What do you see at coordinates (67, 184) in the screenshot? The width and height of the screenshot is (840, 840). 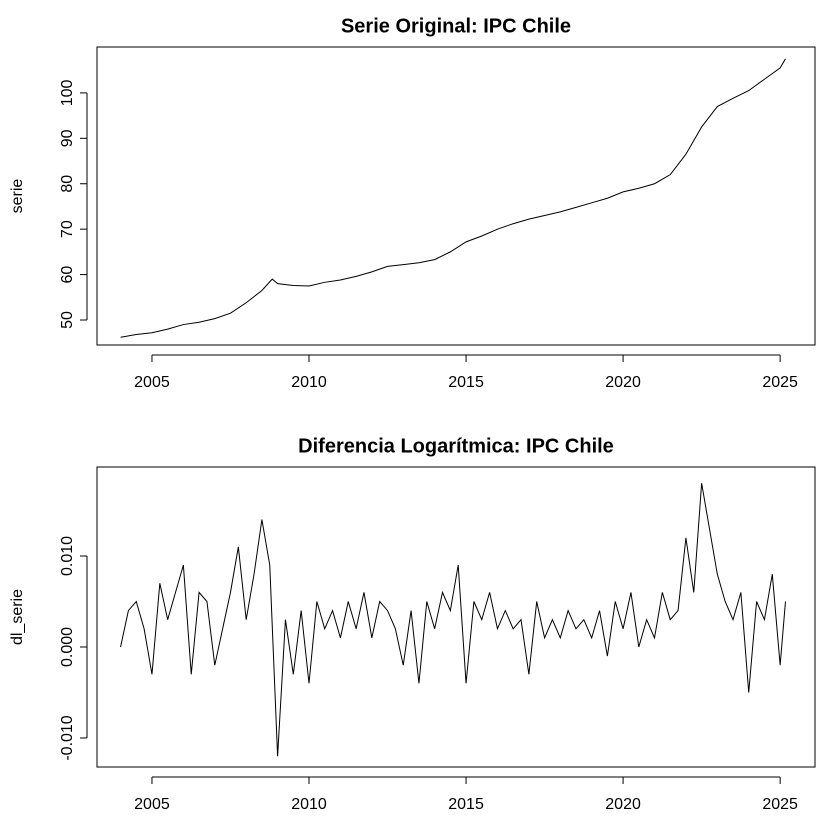 I see `y-tick-label: 80` at bounding box center [67, 184].